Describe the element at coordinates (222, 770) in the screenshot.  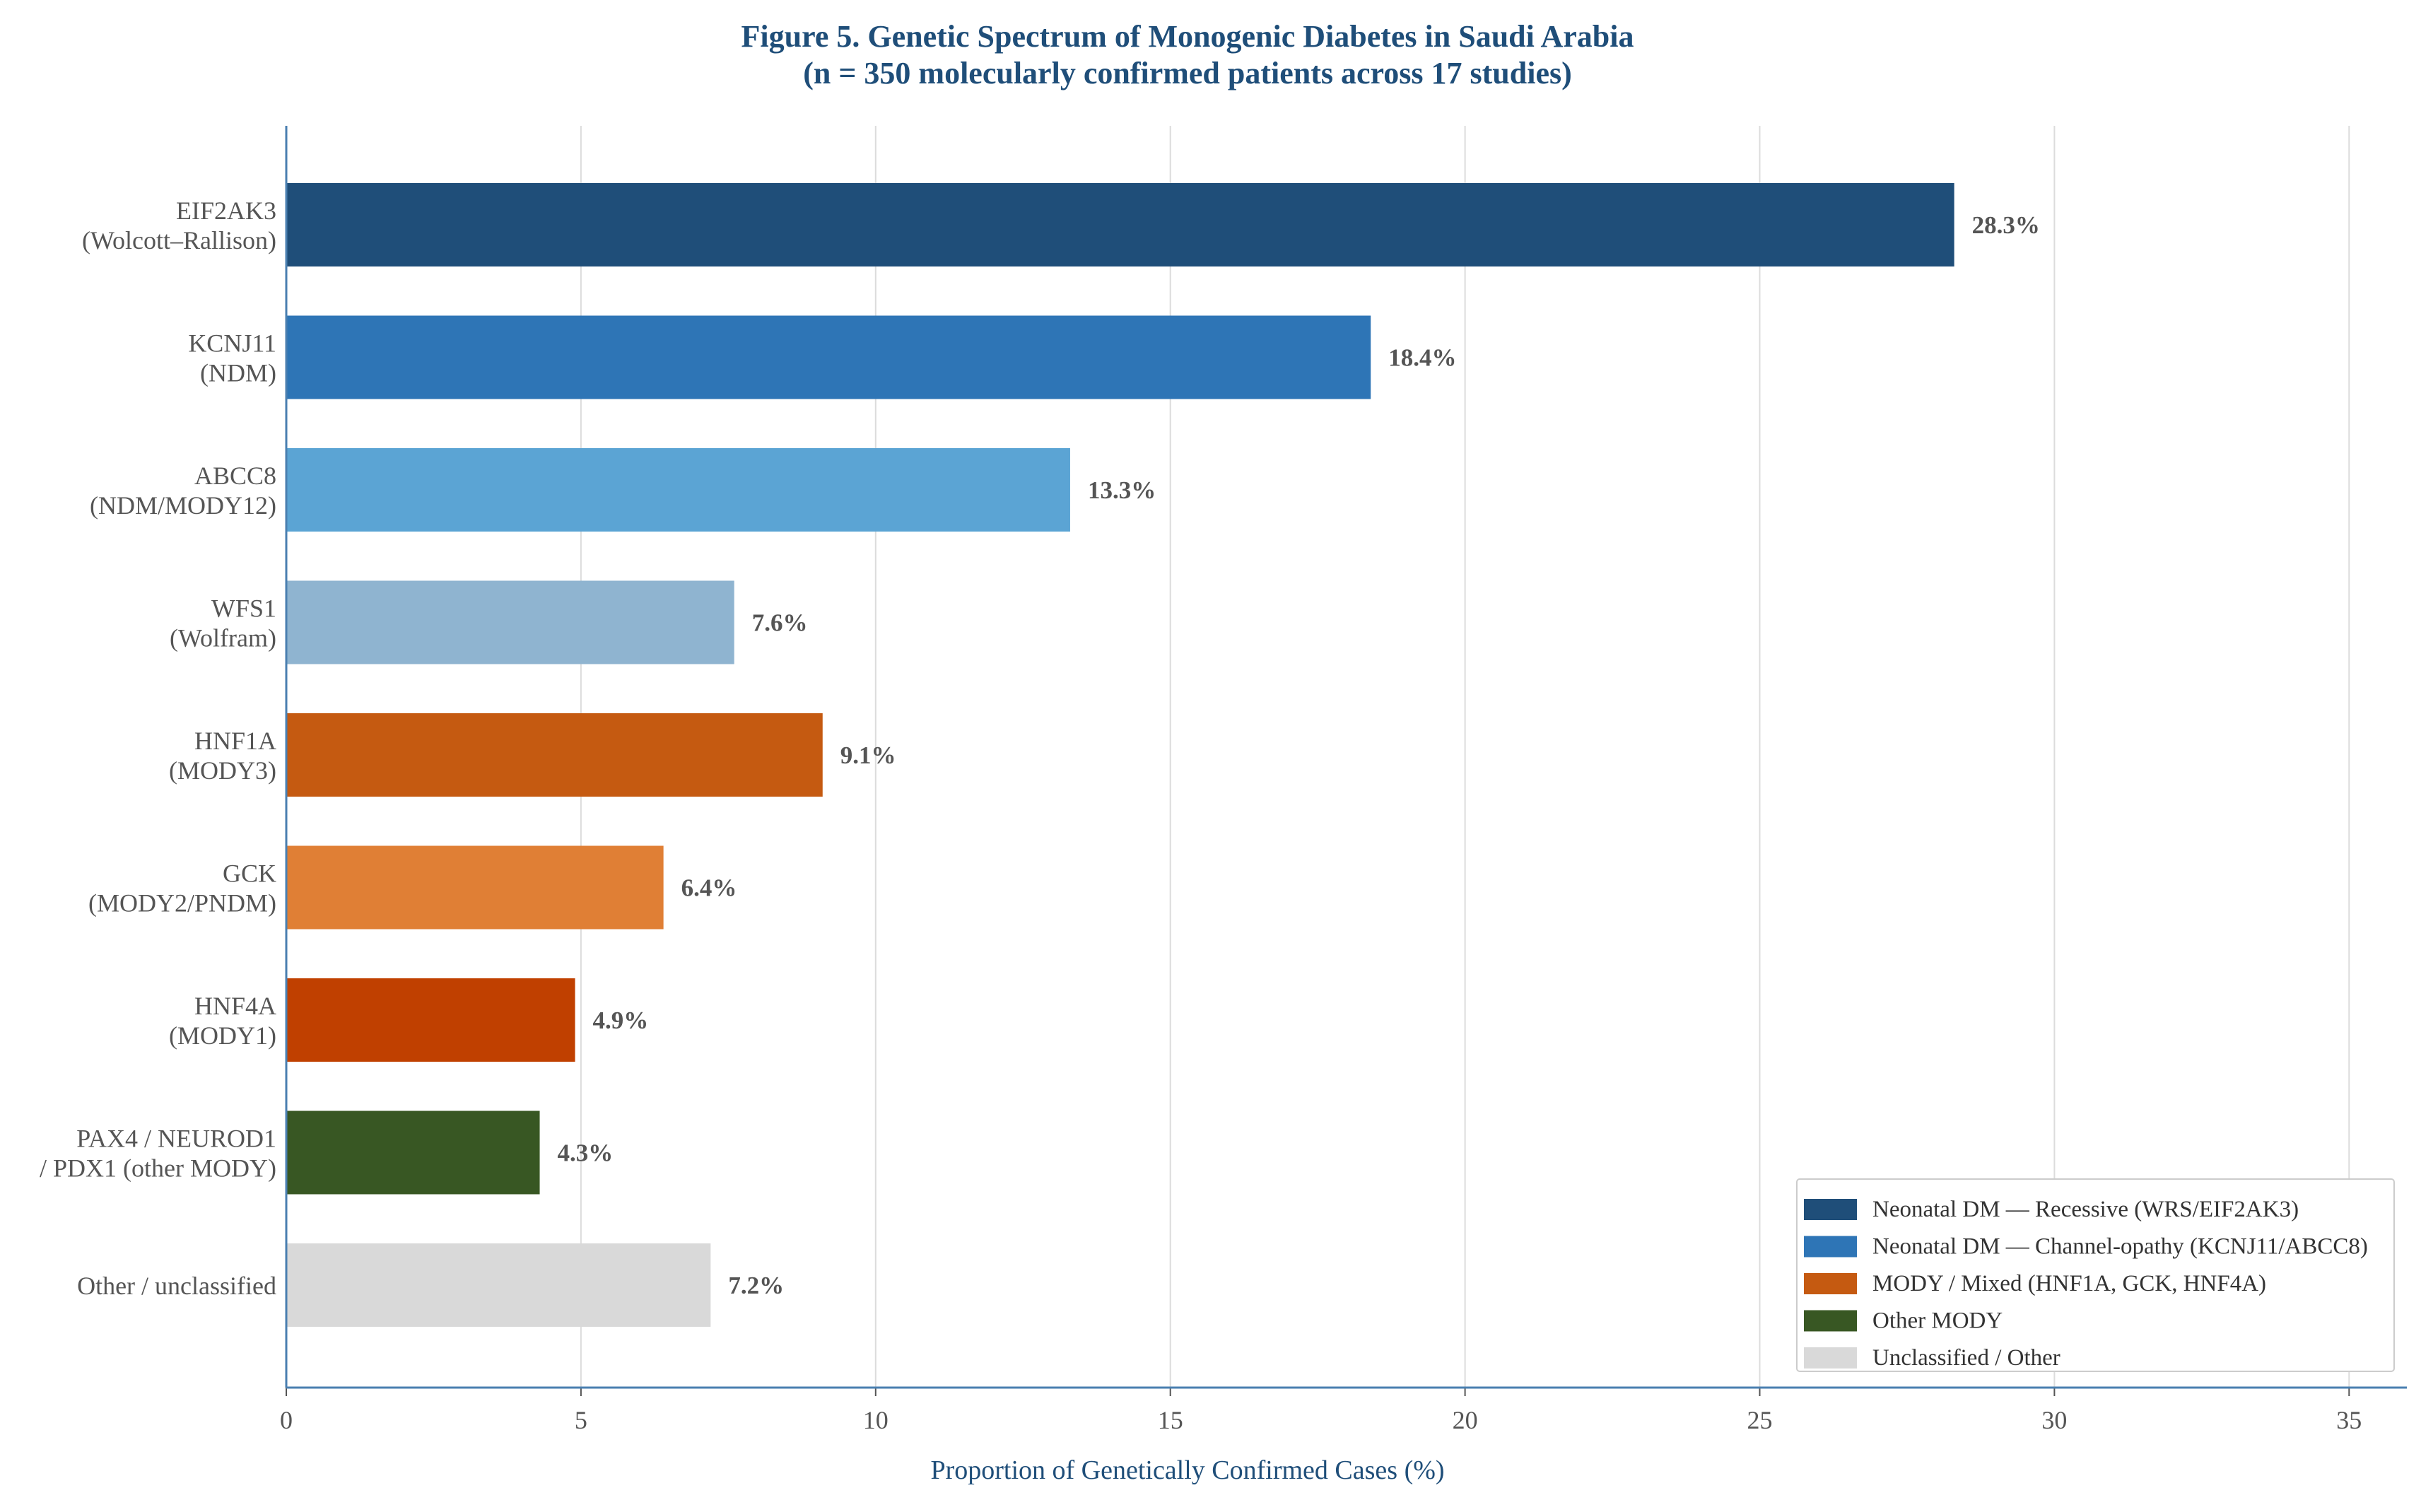
I see `category-label: (MODY3)` at that location.